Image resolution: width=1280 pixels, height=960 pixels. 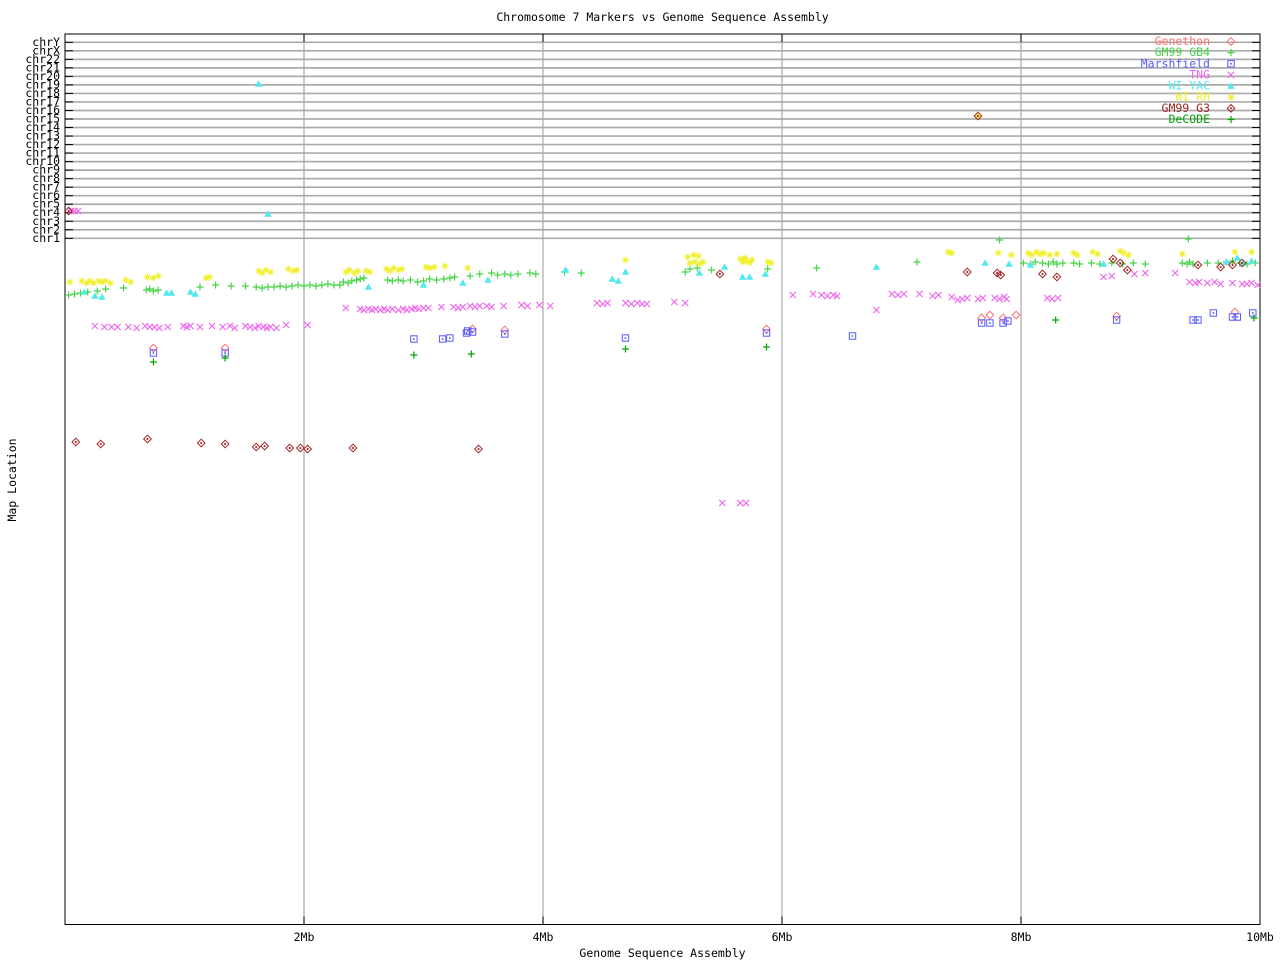 What do you see at coordinates (1175, 63) in the screenshot?
I see `legend-label: Marshfield` at bounding box center [1175, 63].